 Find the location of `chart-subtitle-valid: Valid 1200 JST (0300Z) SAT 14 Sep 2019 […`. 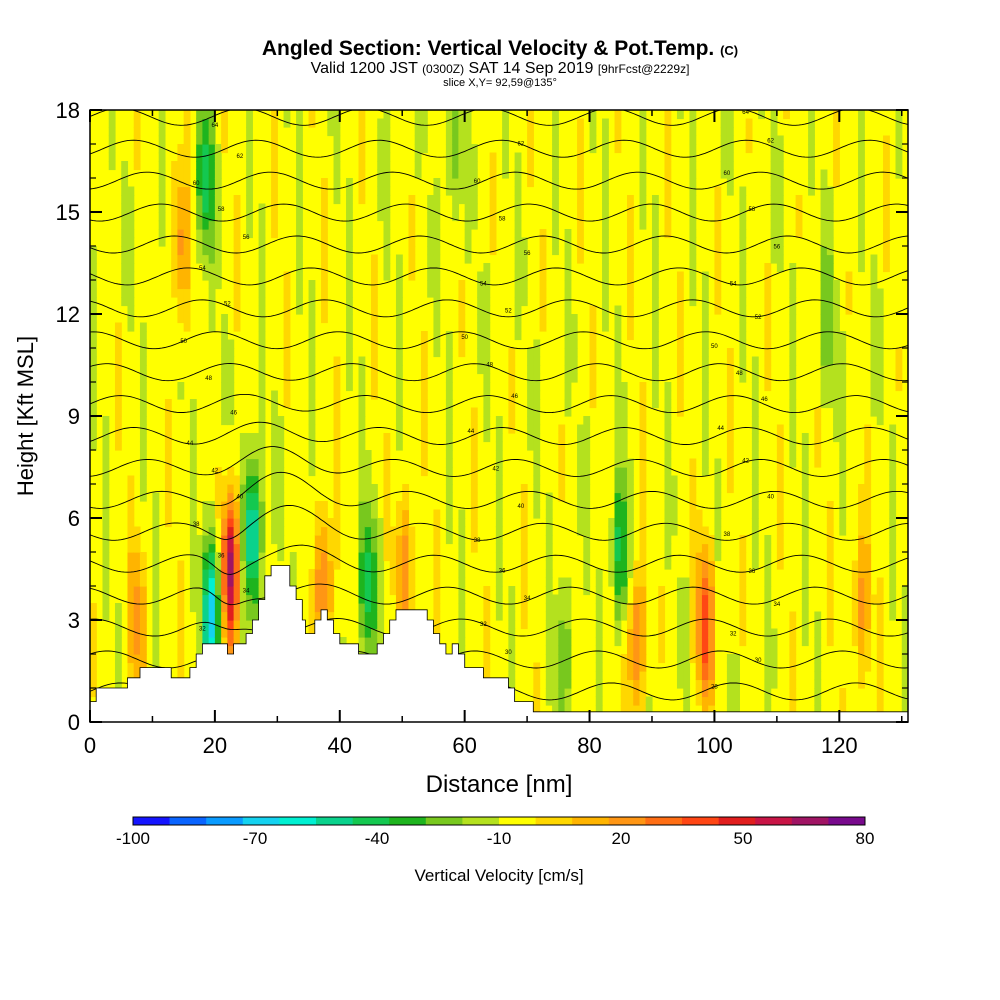

chart-subtitle-valid: Valid 1200 JST (0300Z) SAT 14 Sep 2019 [… is located at coordinates (500, 68).